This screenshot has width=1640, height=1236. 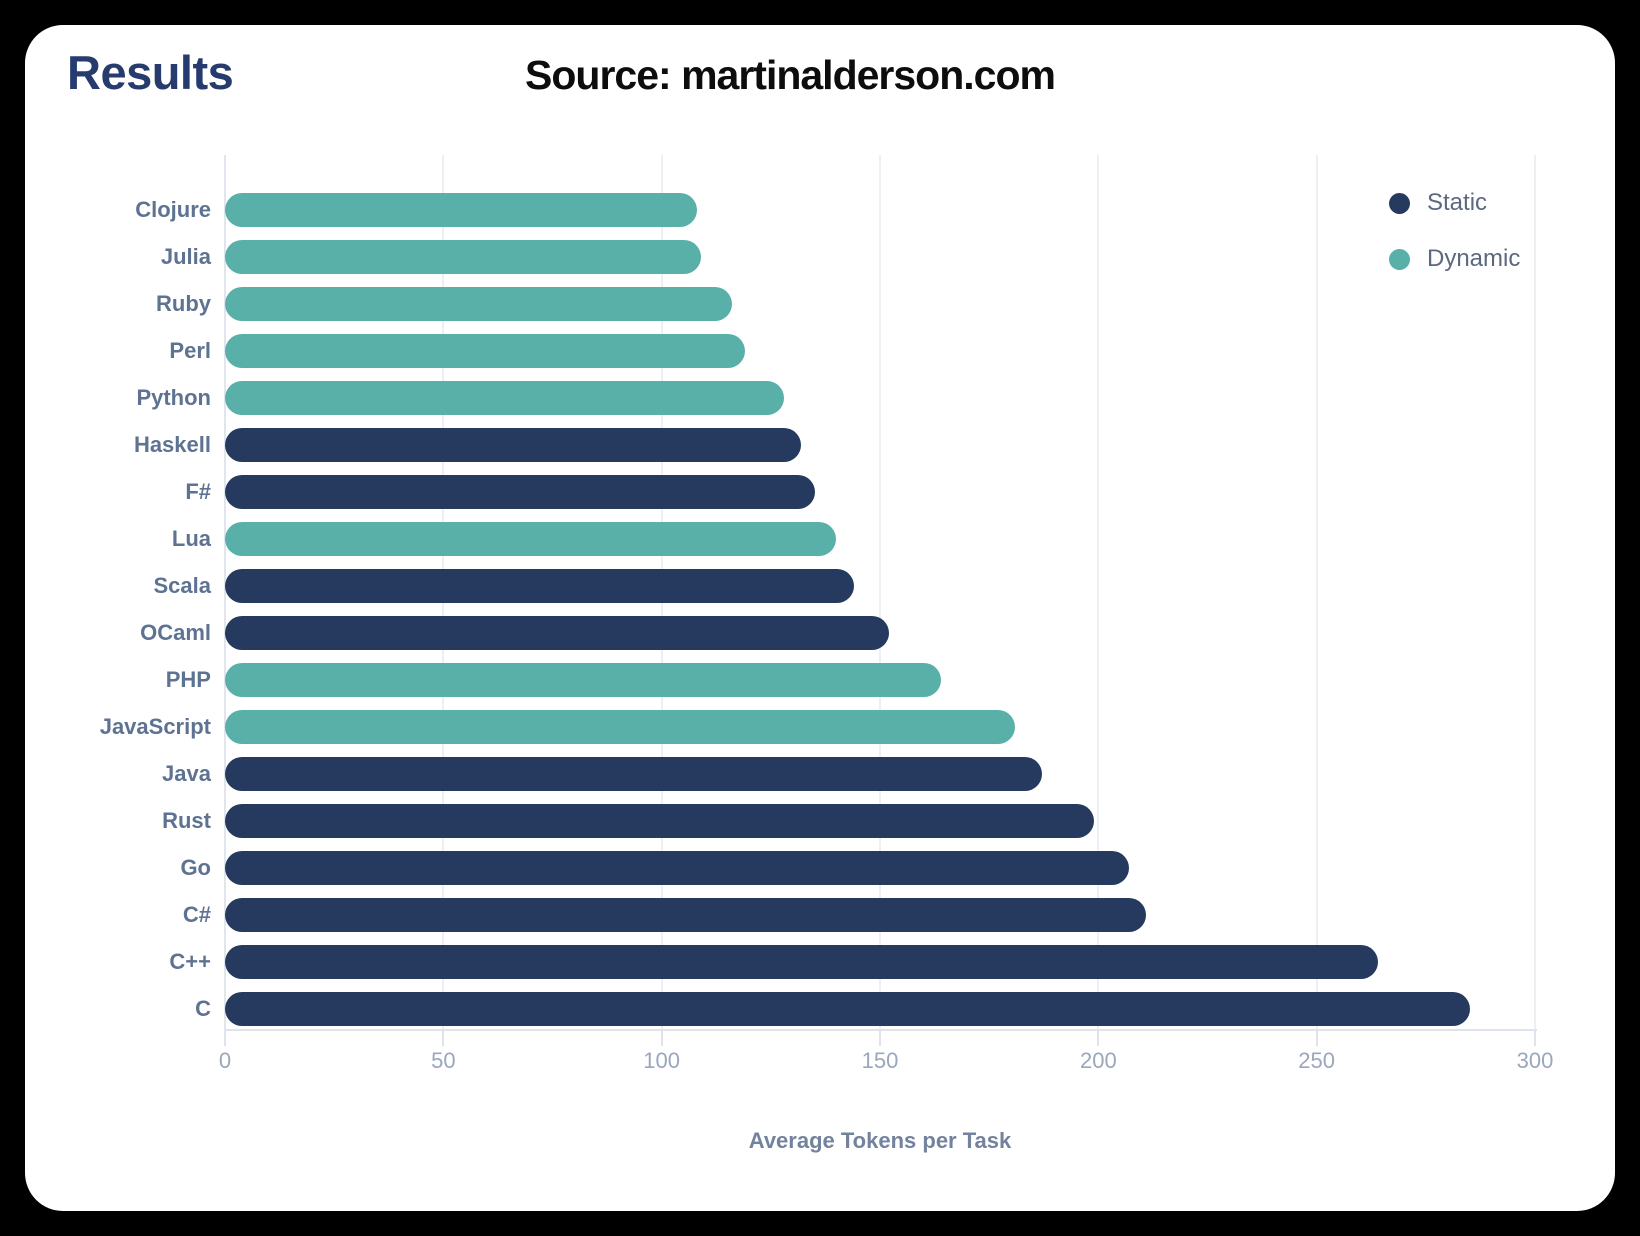 I want to click on legend-label-dynamic: Dynamic, so click(x=1474, y=258).